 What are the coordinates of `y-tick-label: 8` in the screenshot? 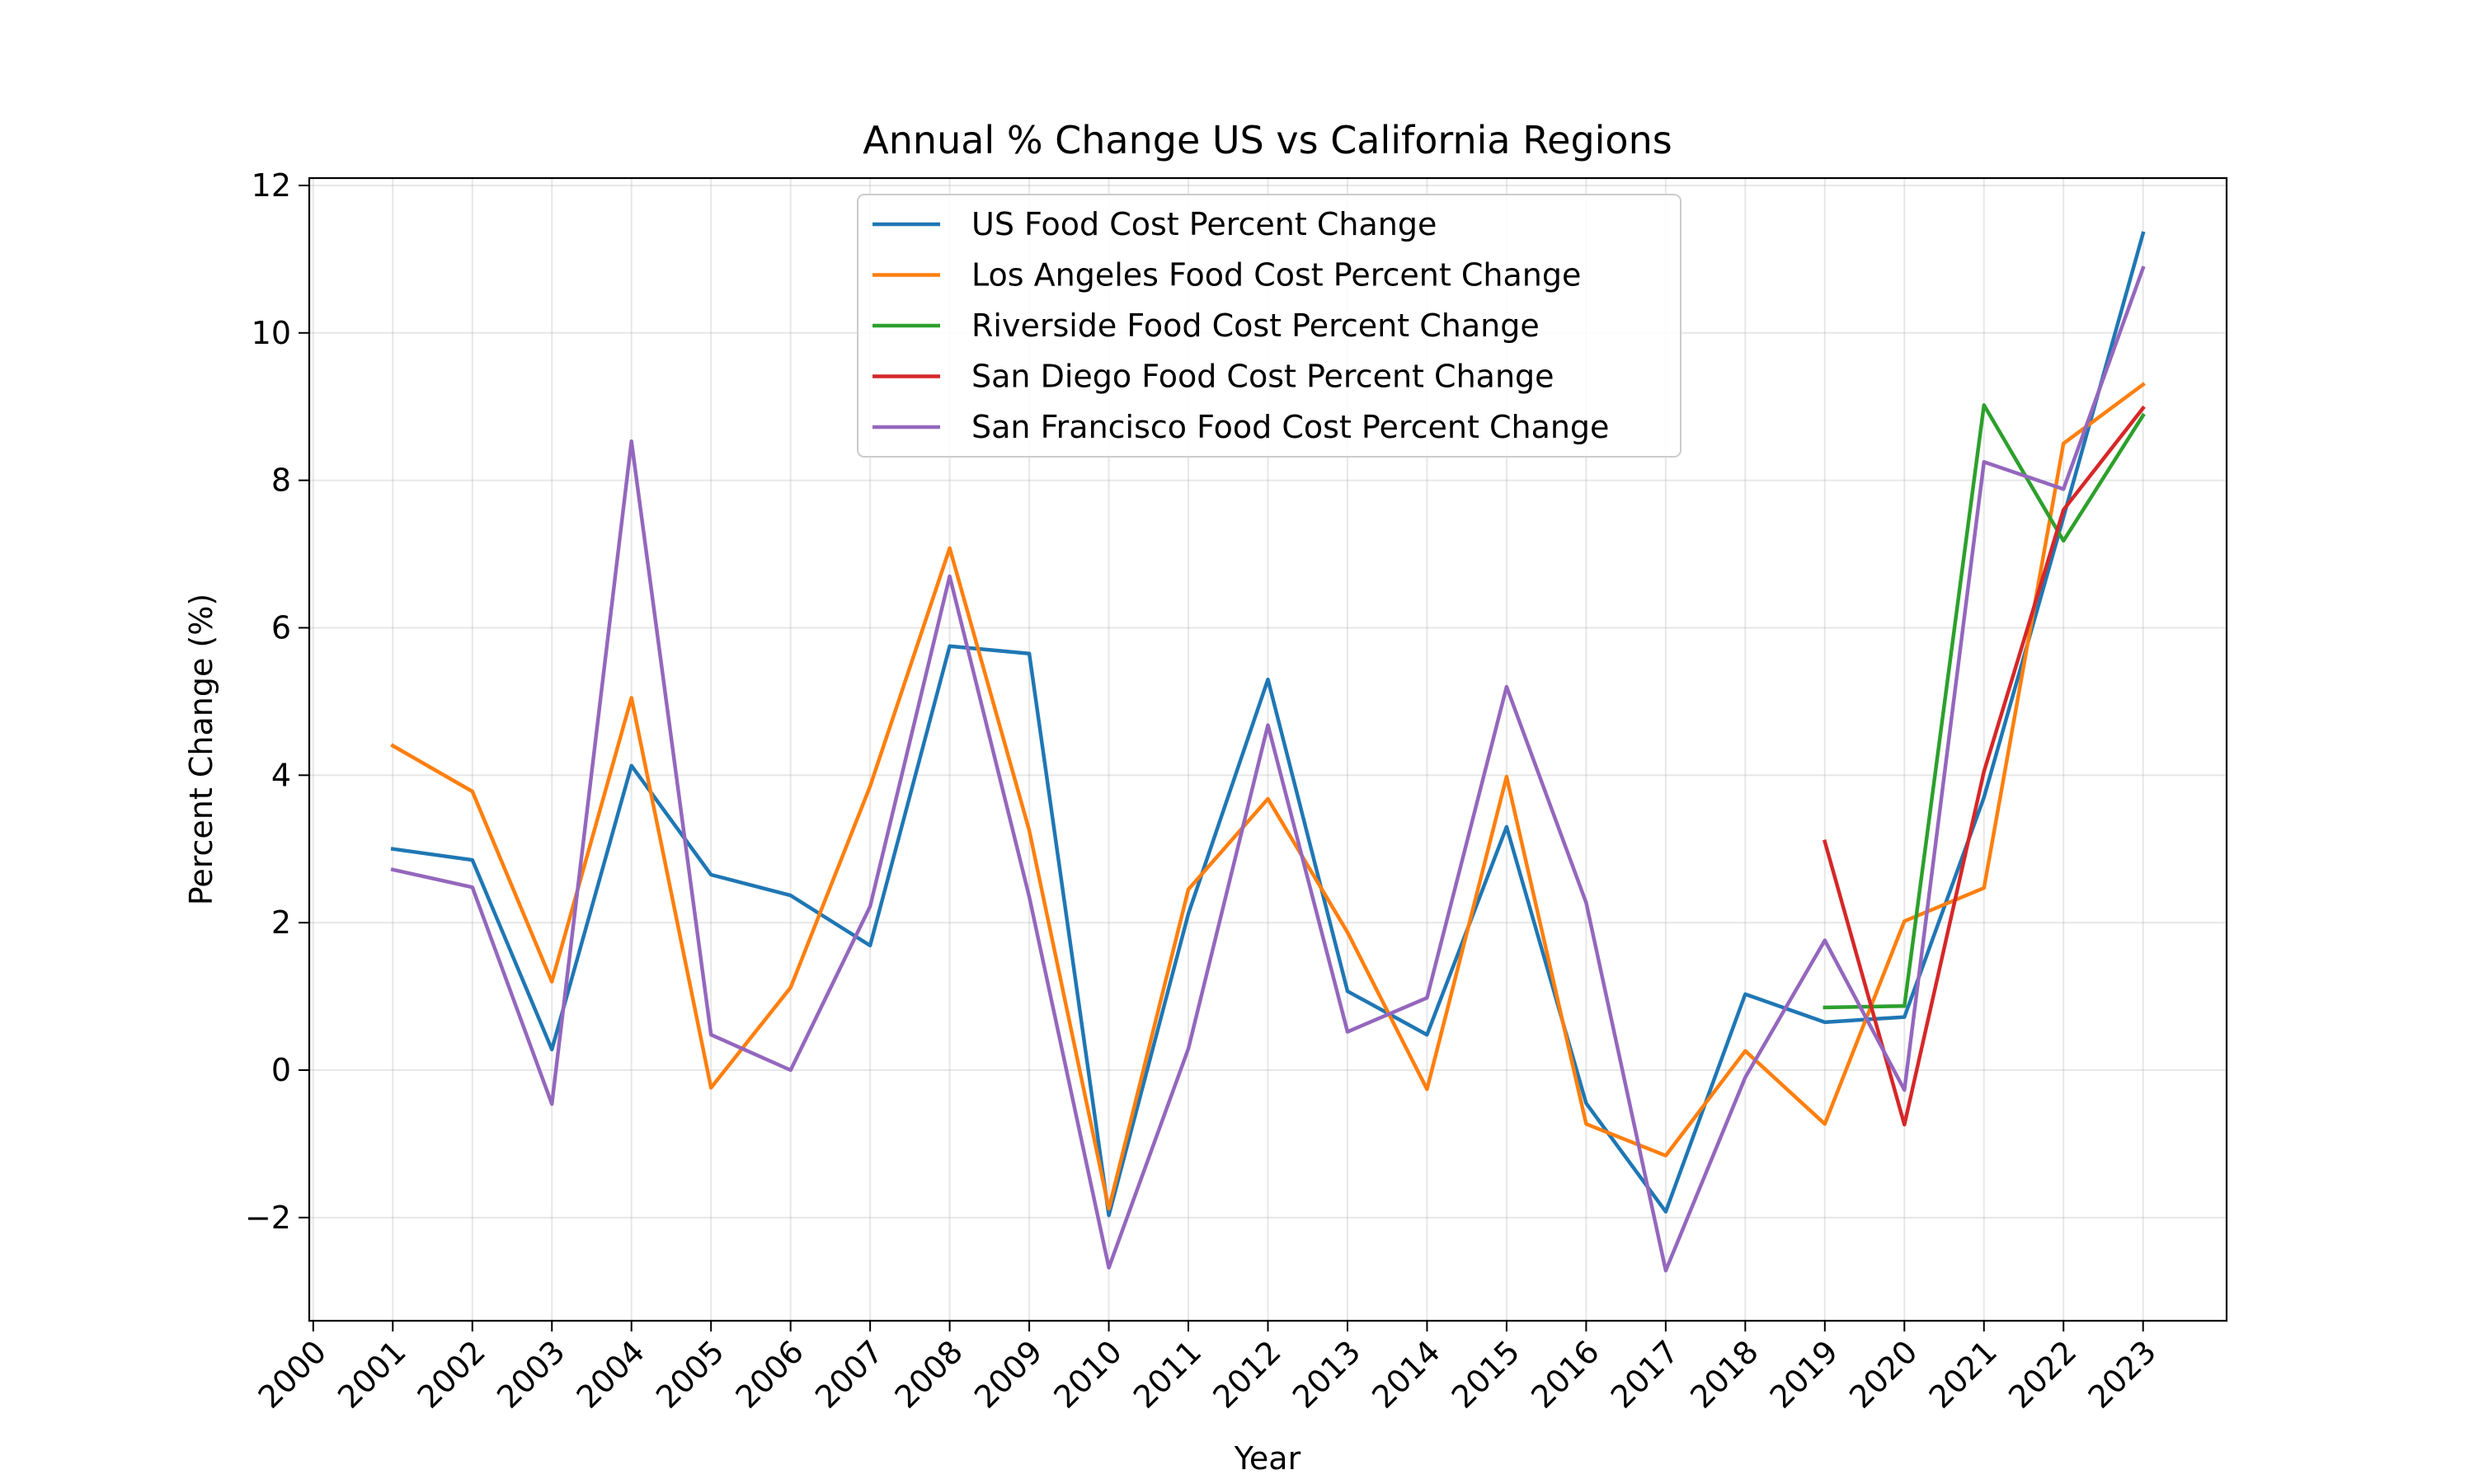 It's located at (281, 481).